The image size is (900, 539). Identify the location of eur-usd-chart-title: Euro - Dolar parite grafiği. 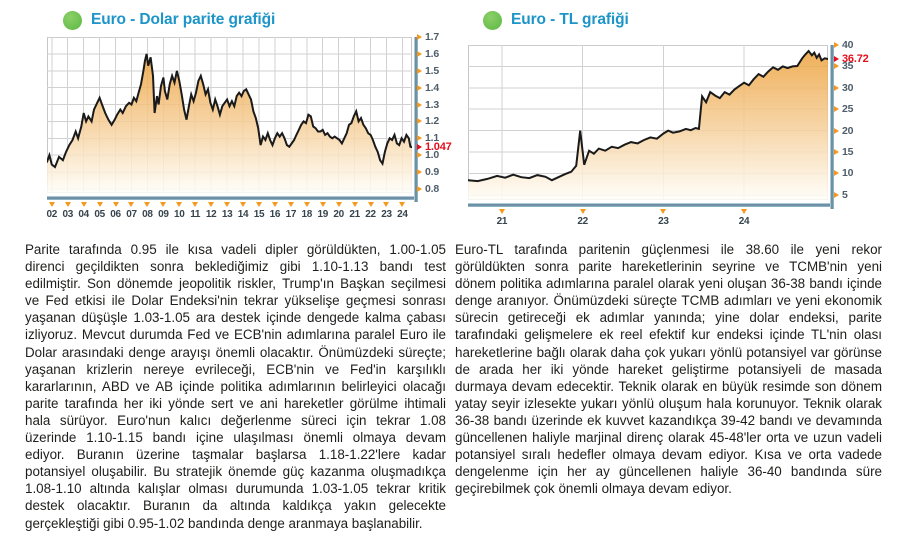
(183, 19).